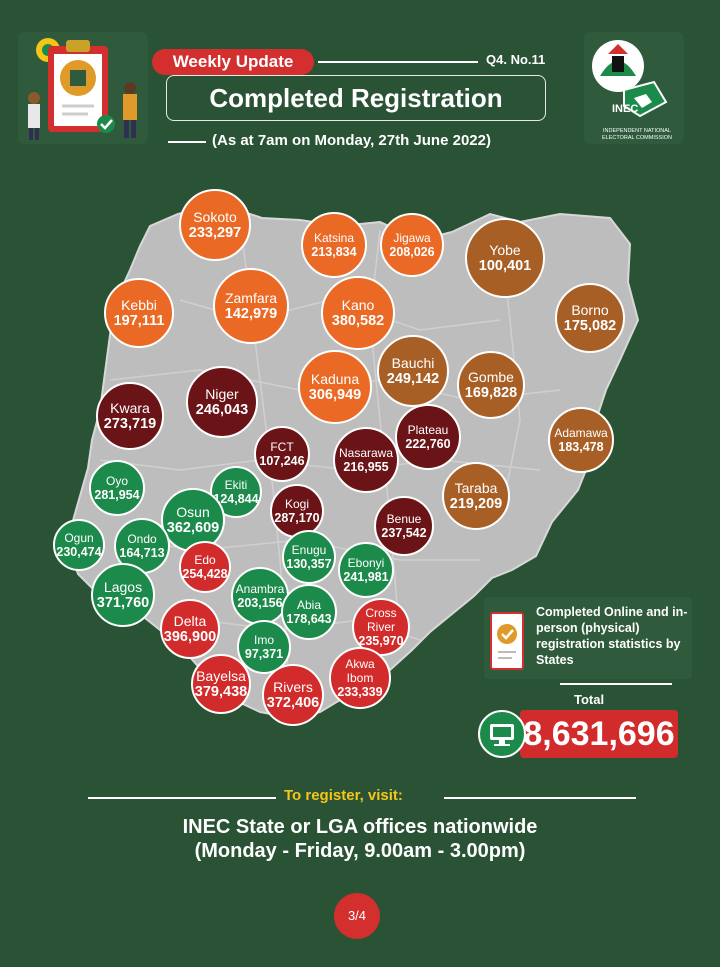  What do you see at coordinates (309, 550) in the screenshot?
I see `state-name: Enugu` at bounding box center [309, 550].